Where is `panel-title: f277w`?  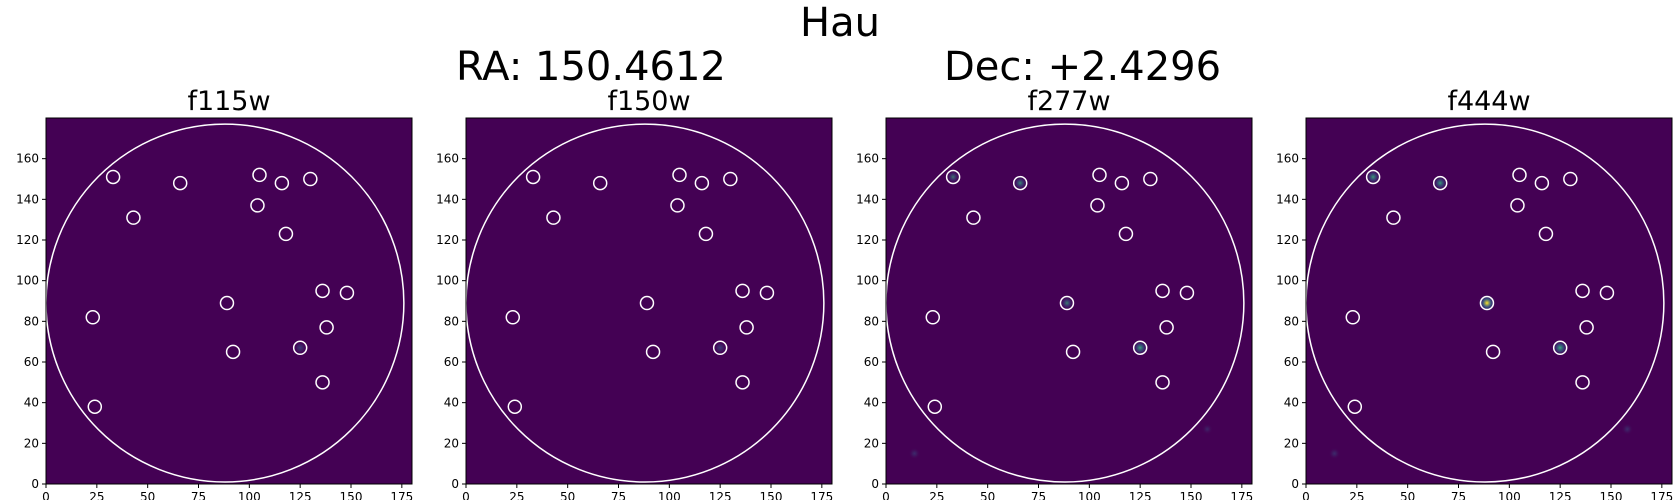 panel-title: f277w is located at coordinates (1068, 101).